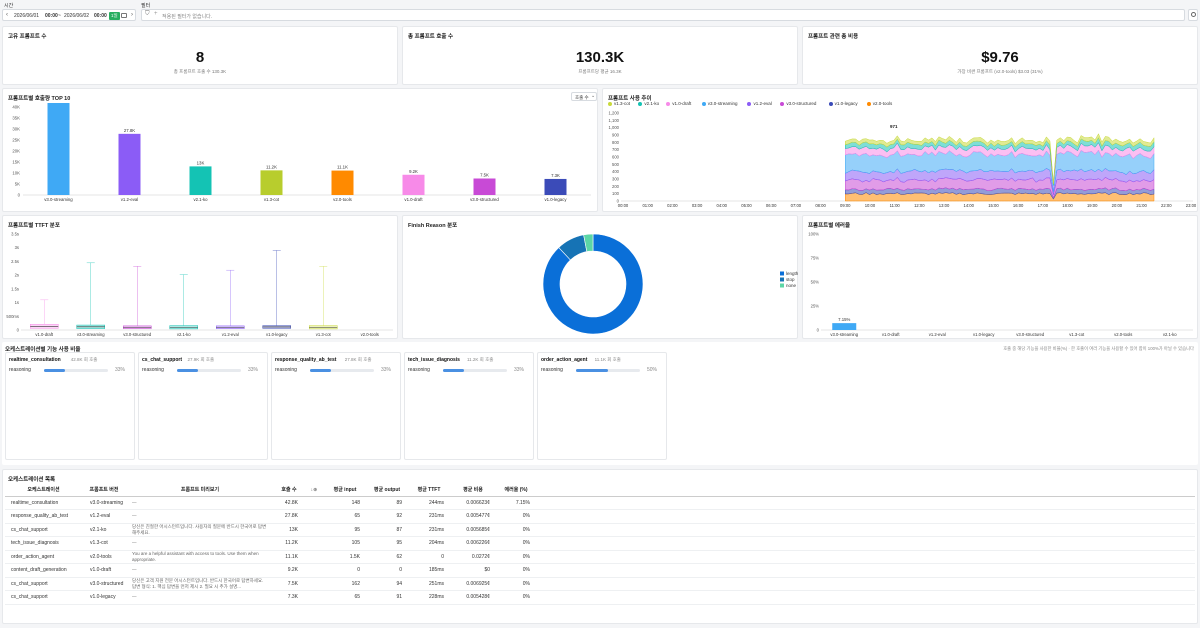 This screenshot has height=628, width=1200. Describe the element at coordinates (314, 490) in the screenshot. I see `col-sort-icon: ↓⊕` at that location.